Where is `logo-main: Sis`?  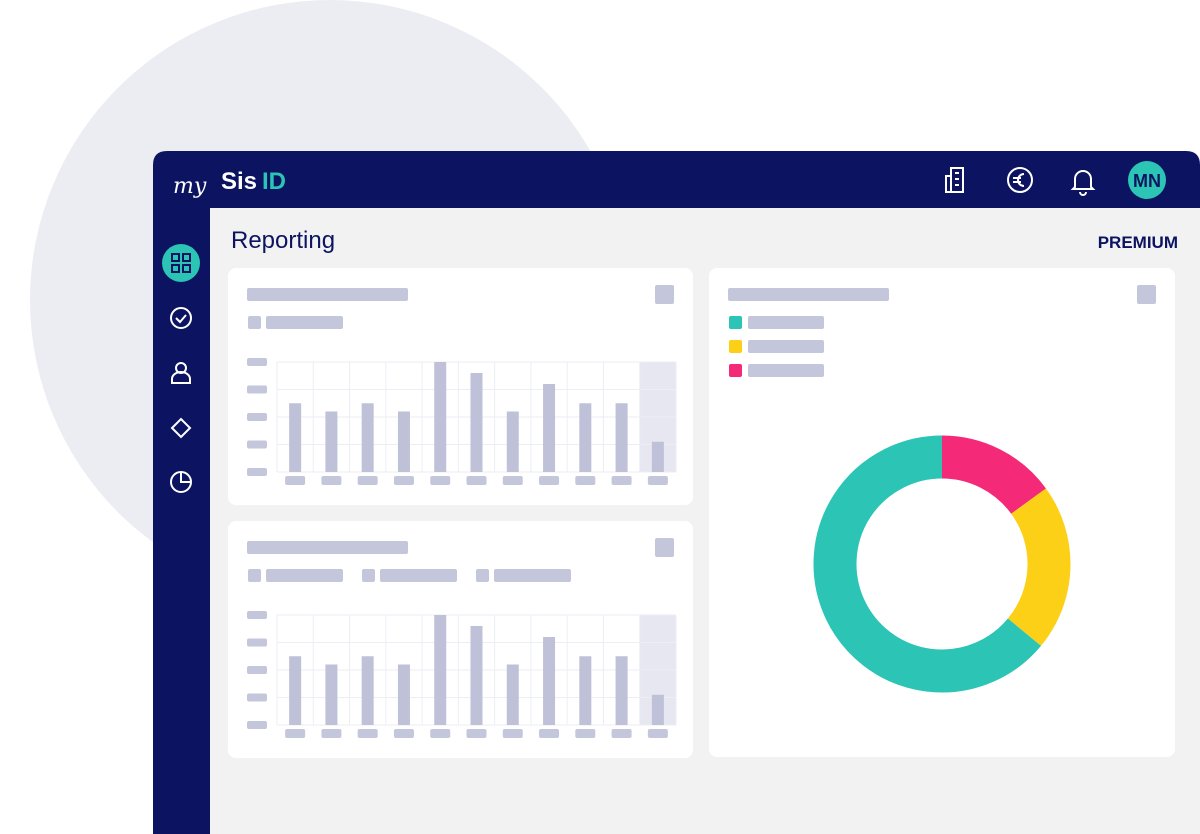 logo-main: Sis is located at coordinates (239, 181).